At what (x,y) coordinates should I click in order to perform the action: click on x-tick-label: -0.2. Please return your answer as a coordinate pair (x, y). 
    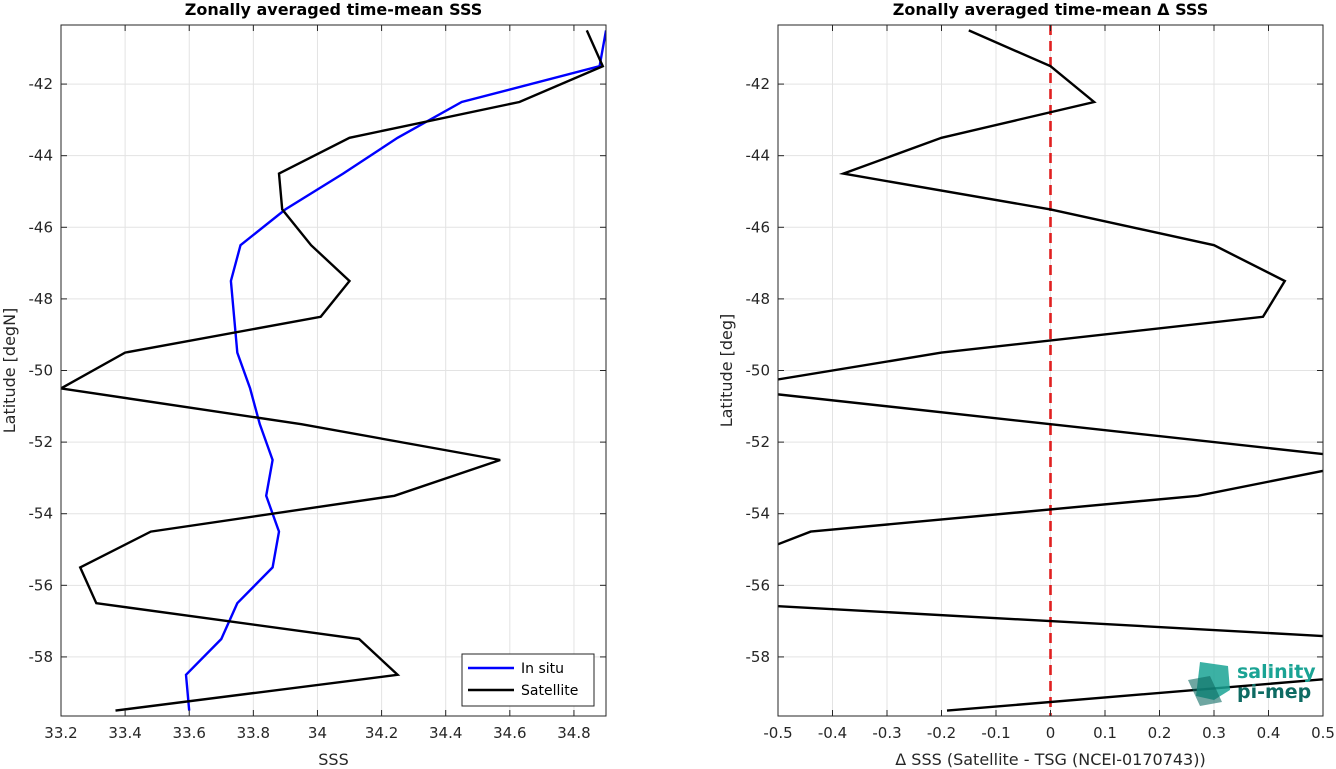
    Looking at the image, I should click on (941, 733).